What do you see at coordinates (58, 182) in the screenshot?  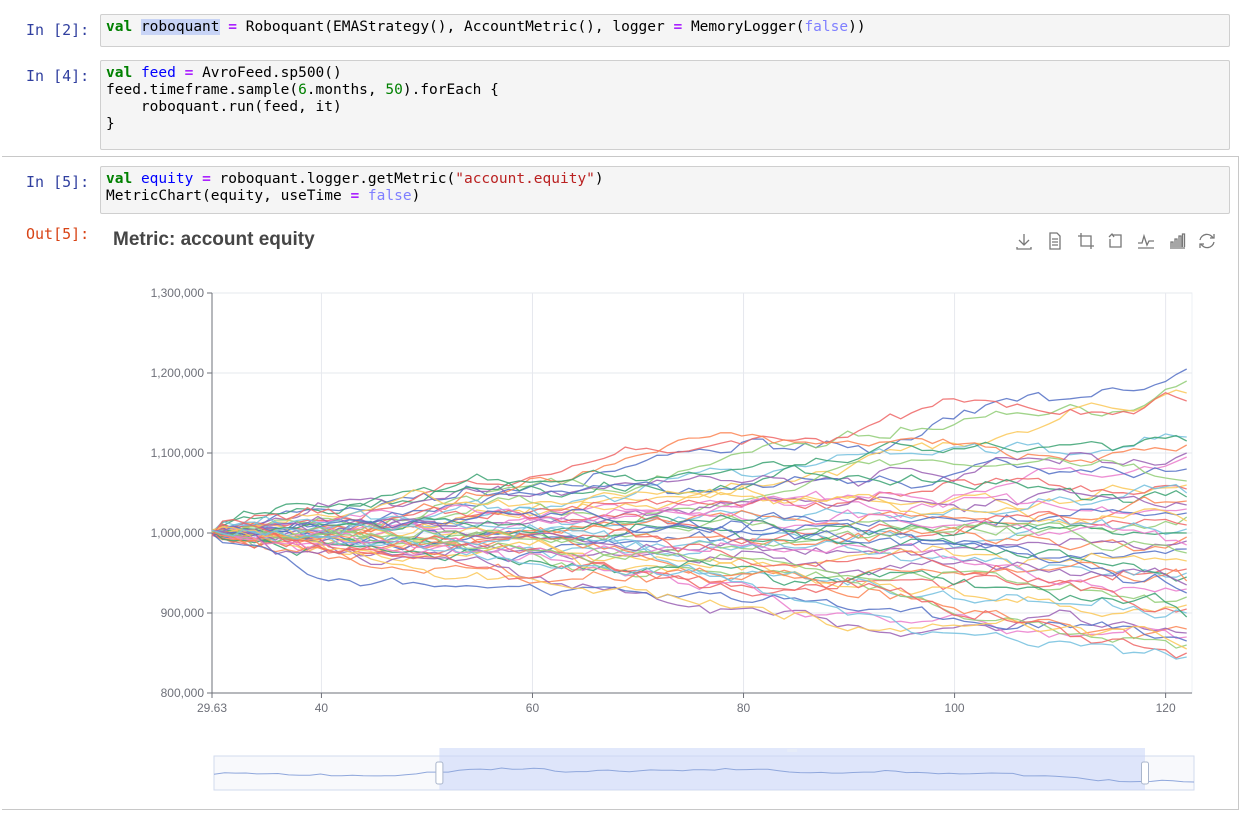 I see `input-prompt: In [5]:` at bounding box center [58, 182].